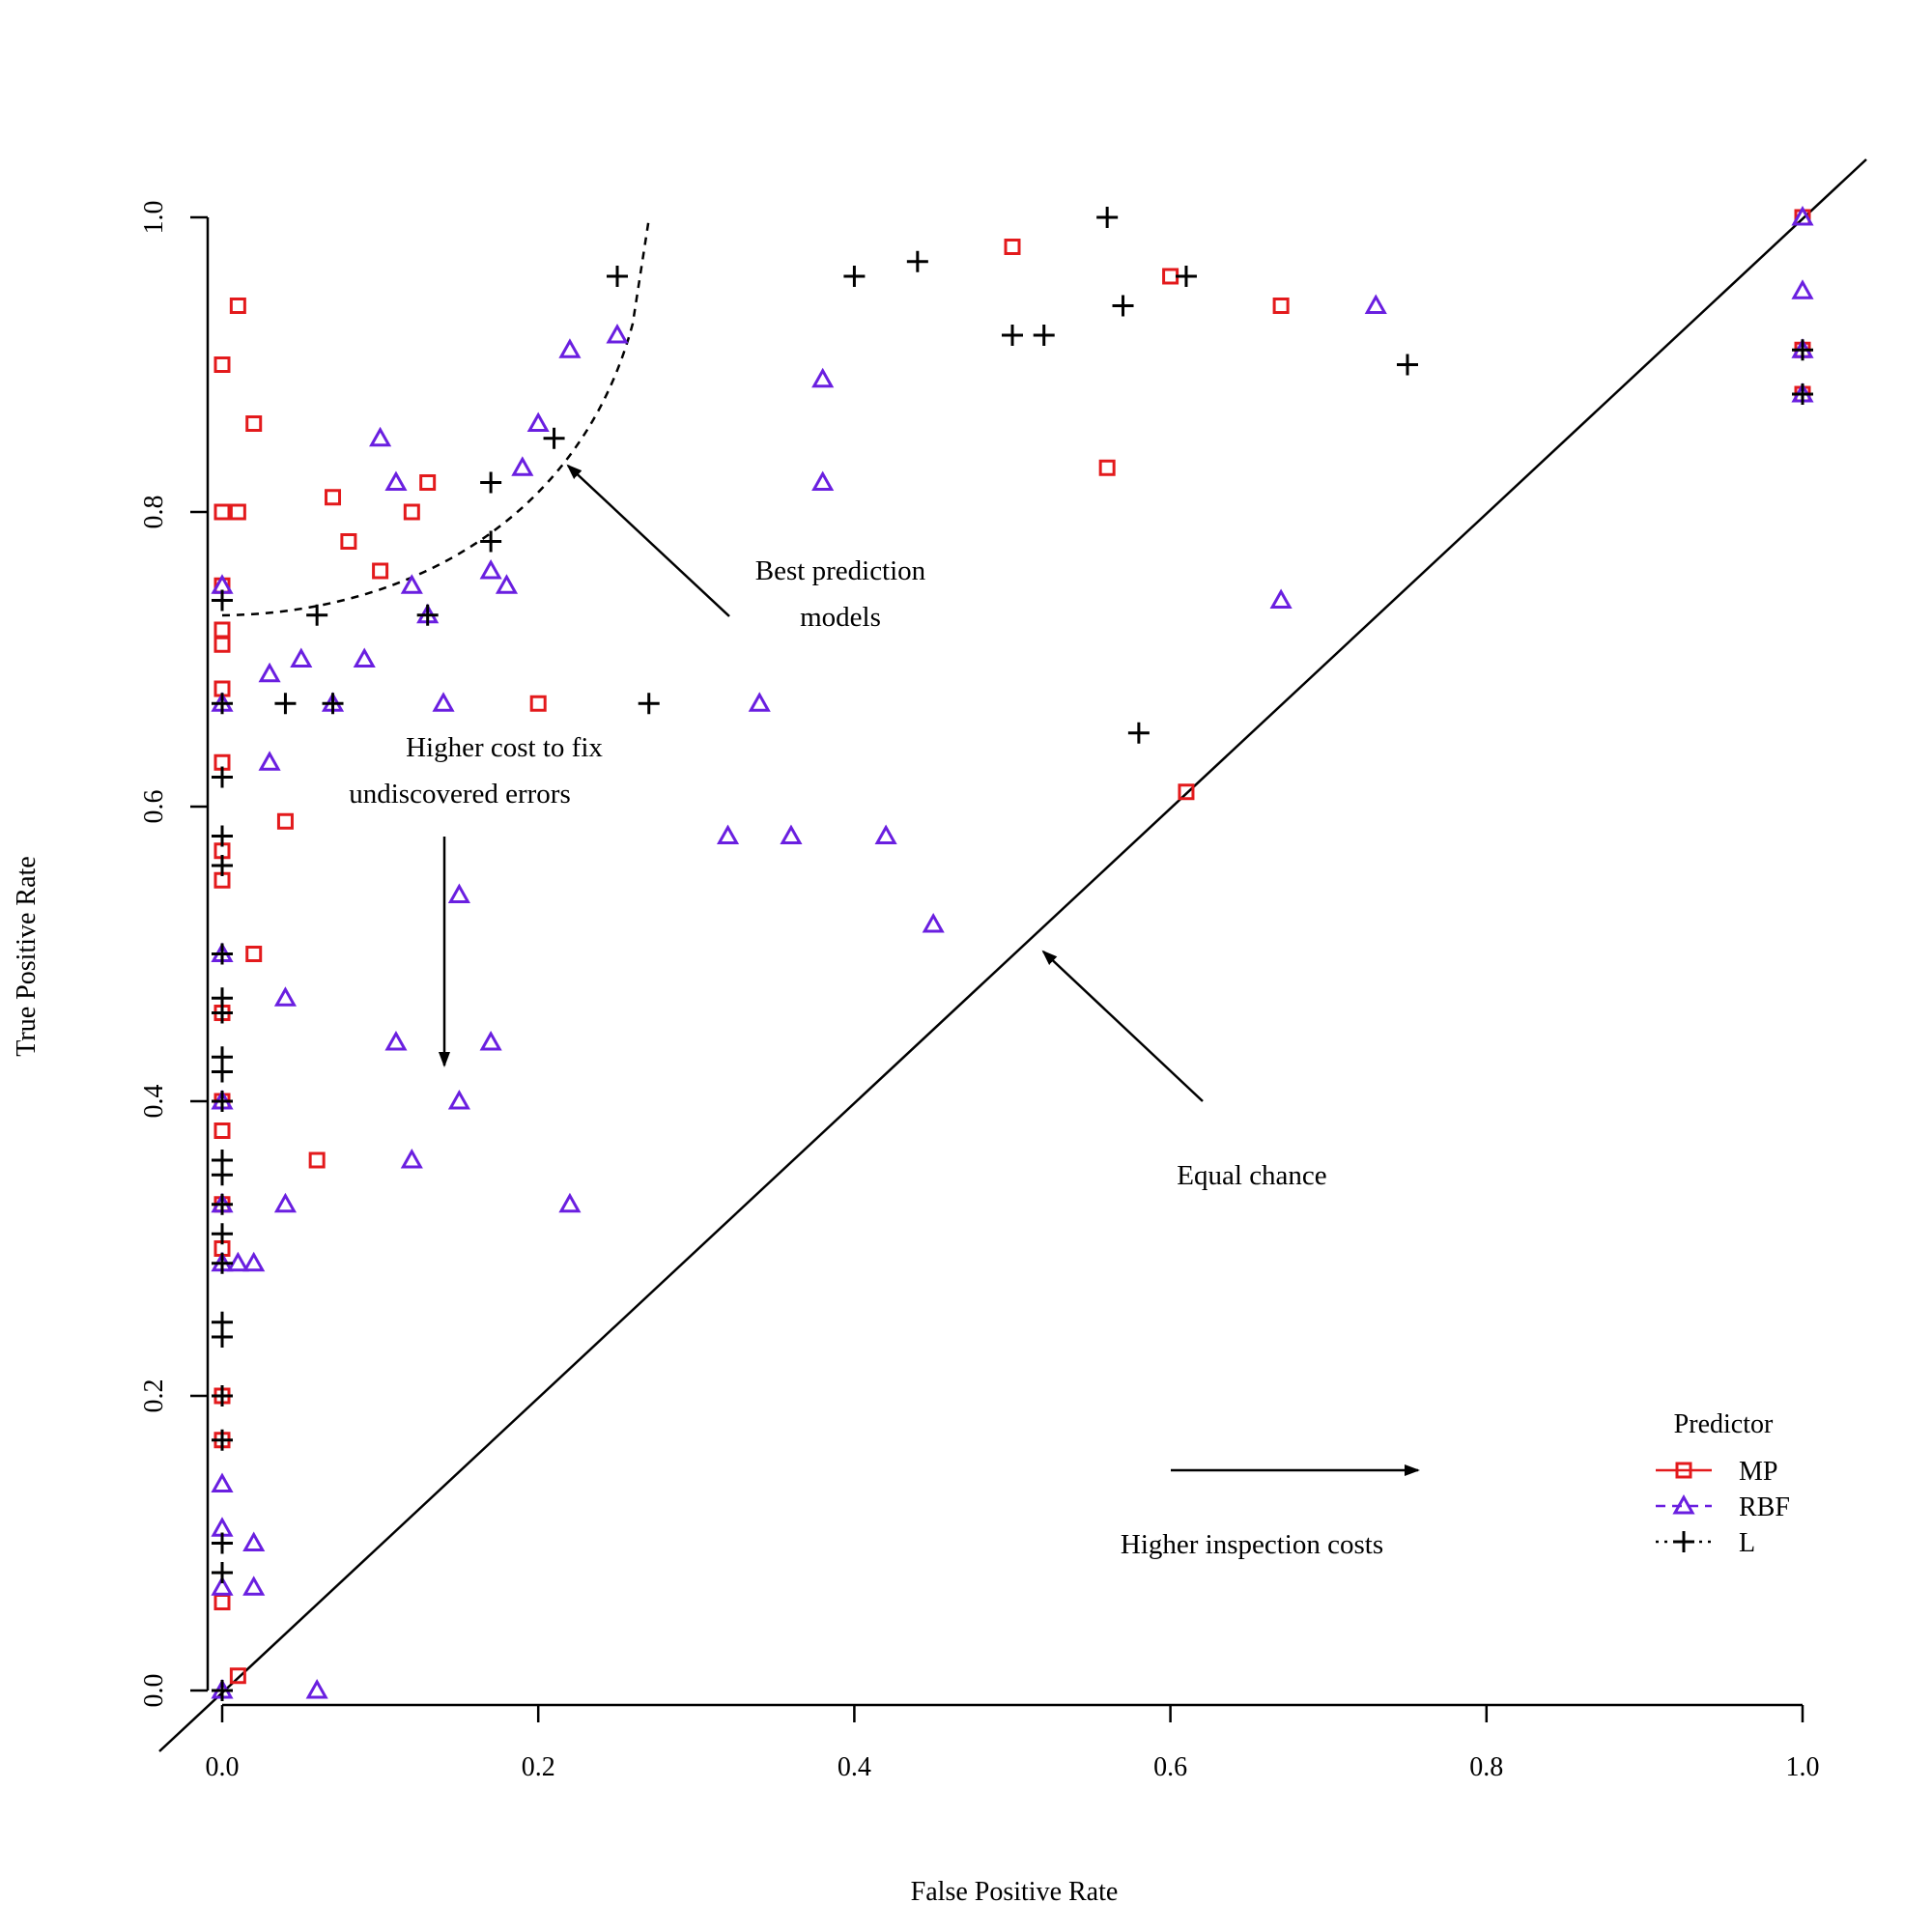  I want to click on y-tick-label: 0.4, so click(154, 1102).